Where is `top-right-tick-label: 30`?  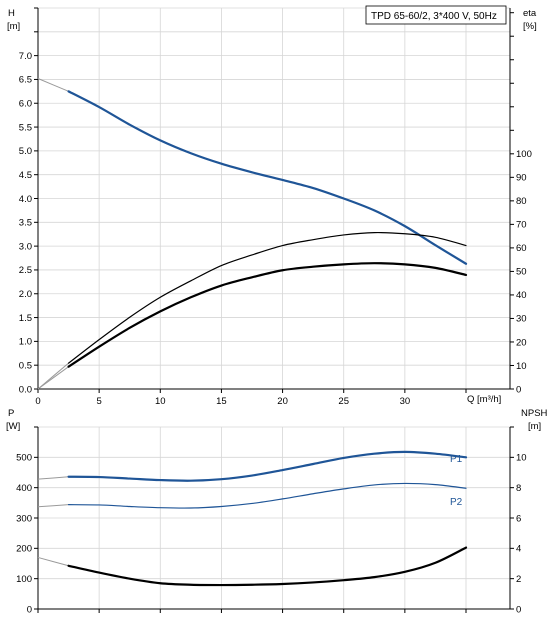
top-right-tick-label: 30 is located at coordinates (521, 319).